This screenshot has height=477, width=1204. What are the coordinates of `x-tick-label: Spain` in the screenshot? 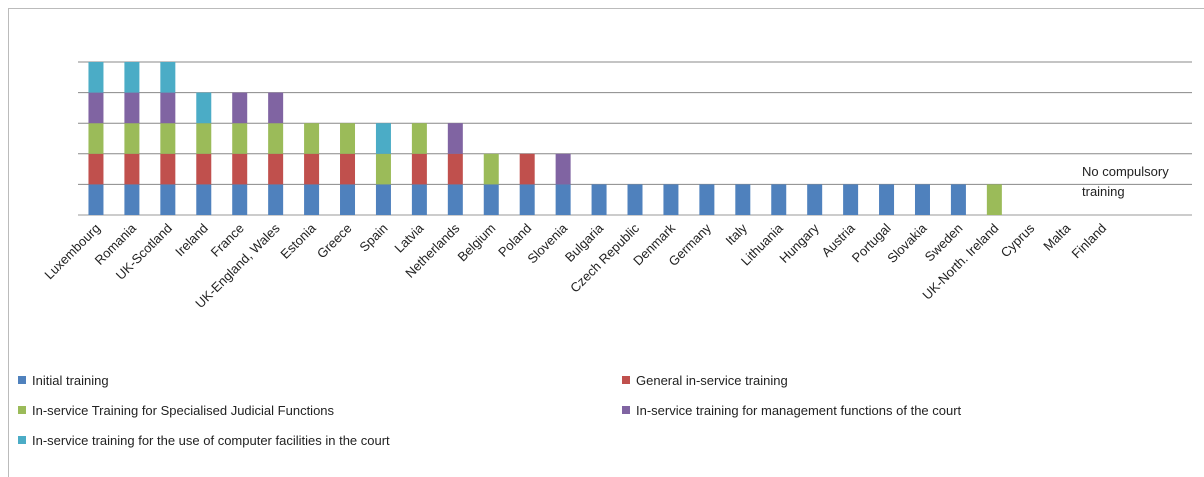 It's located at (373, 238).